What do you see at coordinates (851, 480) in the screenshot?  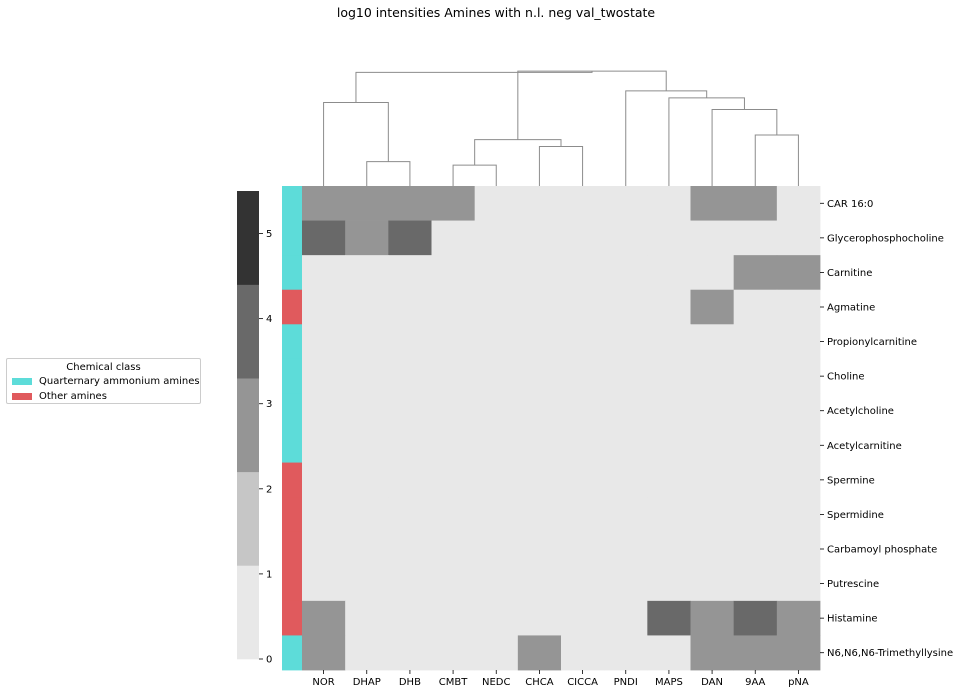 I see `row-label: Spermine` at bounding box center [851, 480].